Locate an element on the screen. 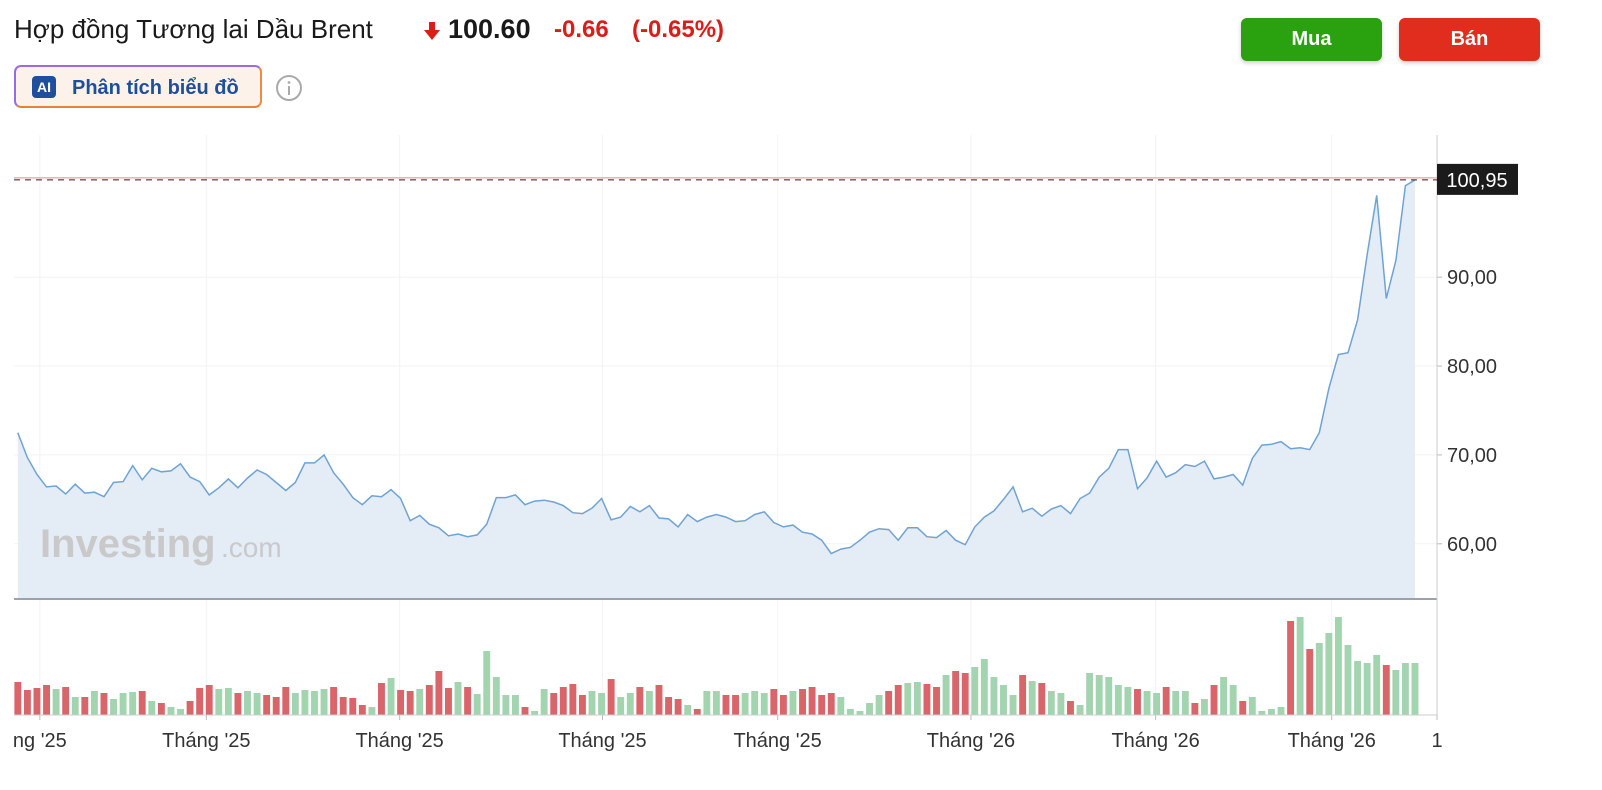 This screenshot has width=1602, height=790. instrument-title: Hợp đồng Tương lai Dầu Brent is located at coordinates (193, 29).